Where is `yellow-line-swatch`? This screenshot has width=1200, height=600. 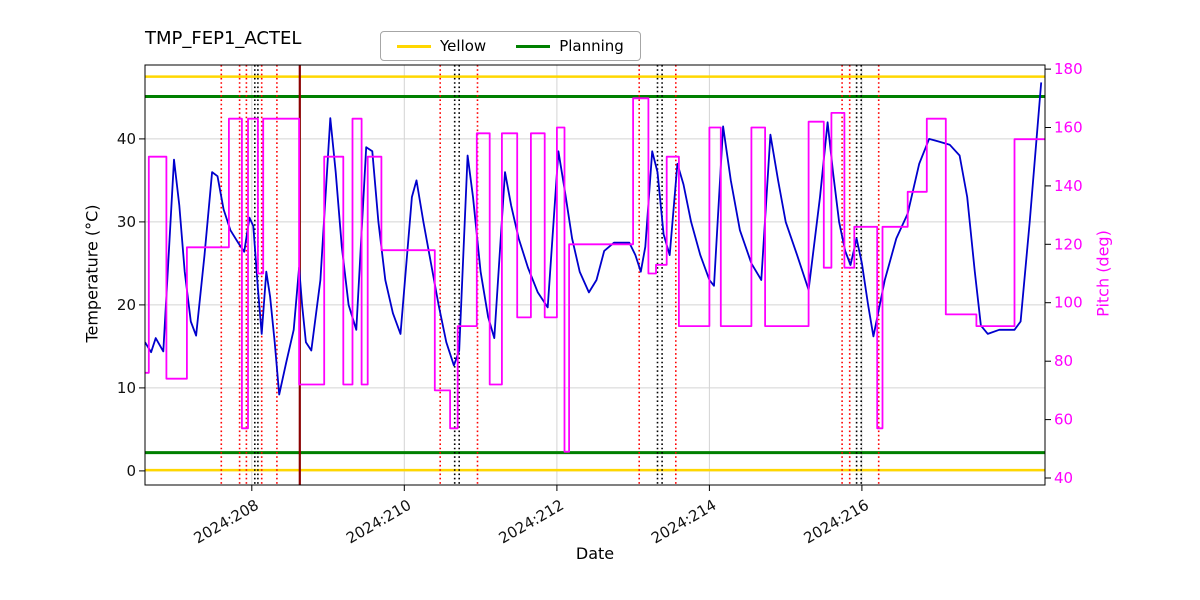 yellow-line-swatch is located at coordinates (414, 46).